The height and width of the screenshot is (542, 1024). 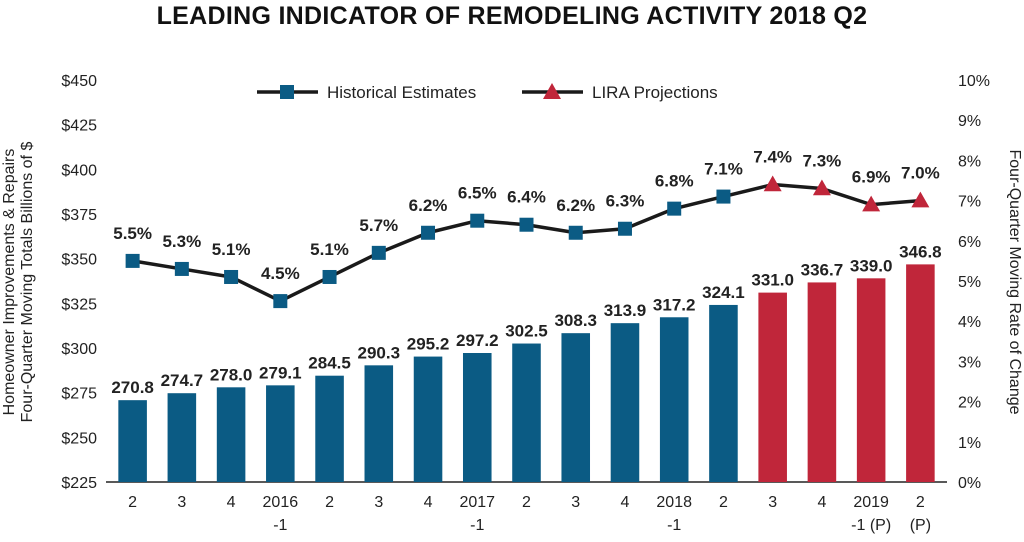 I want to click on legend-historical-label: Historical Estimates, so click(x=401, y=92).